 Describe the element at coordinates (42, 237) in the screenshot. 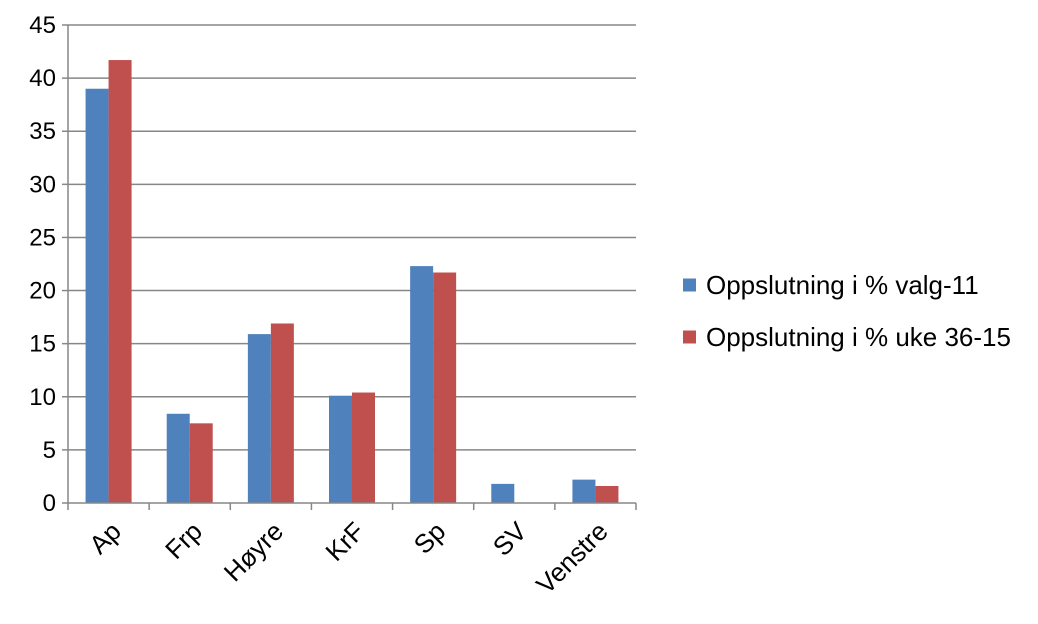

I see `y-tick-label: 25` at that location.